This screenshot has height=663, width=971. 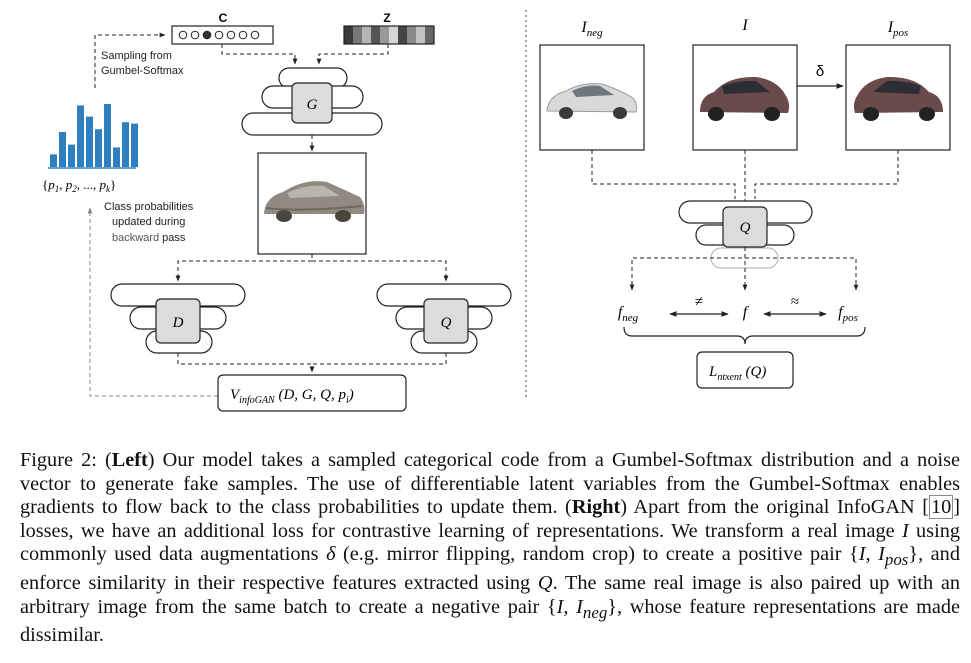 I want to click on caption-part-2: ) Apart from the original InfoGAN [, so click(x=774, y=507).